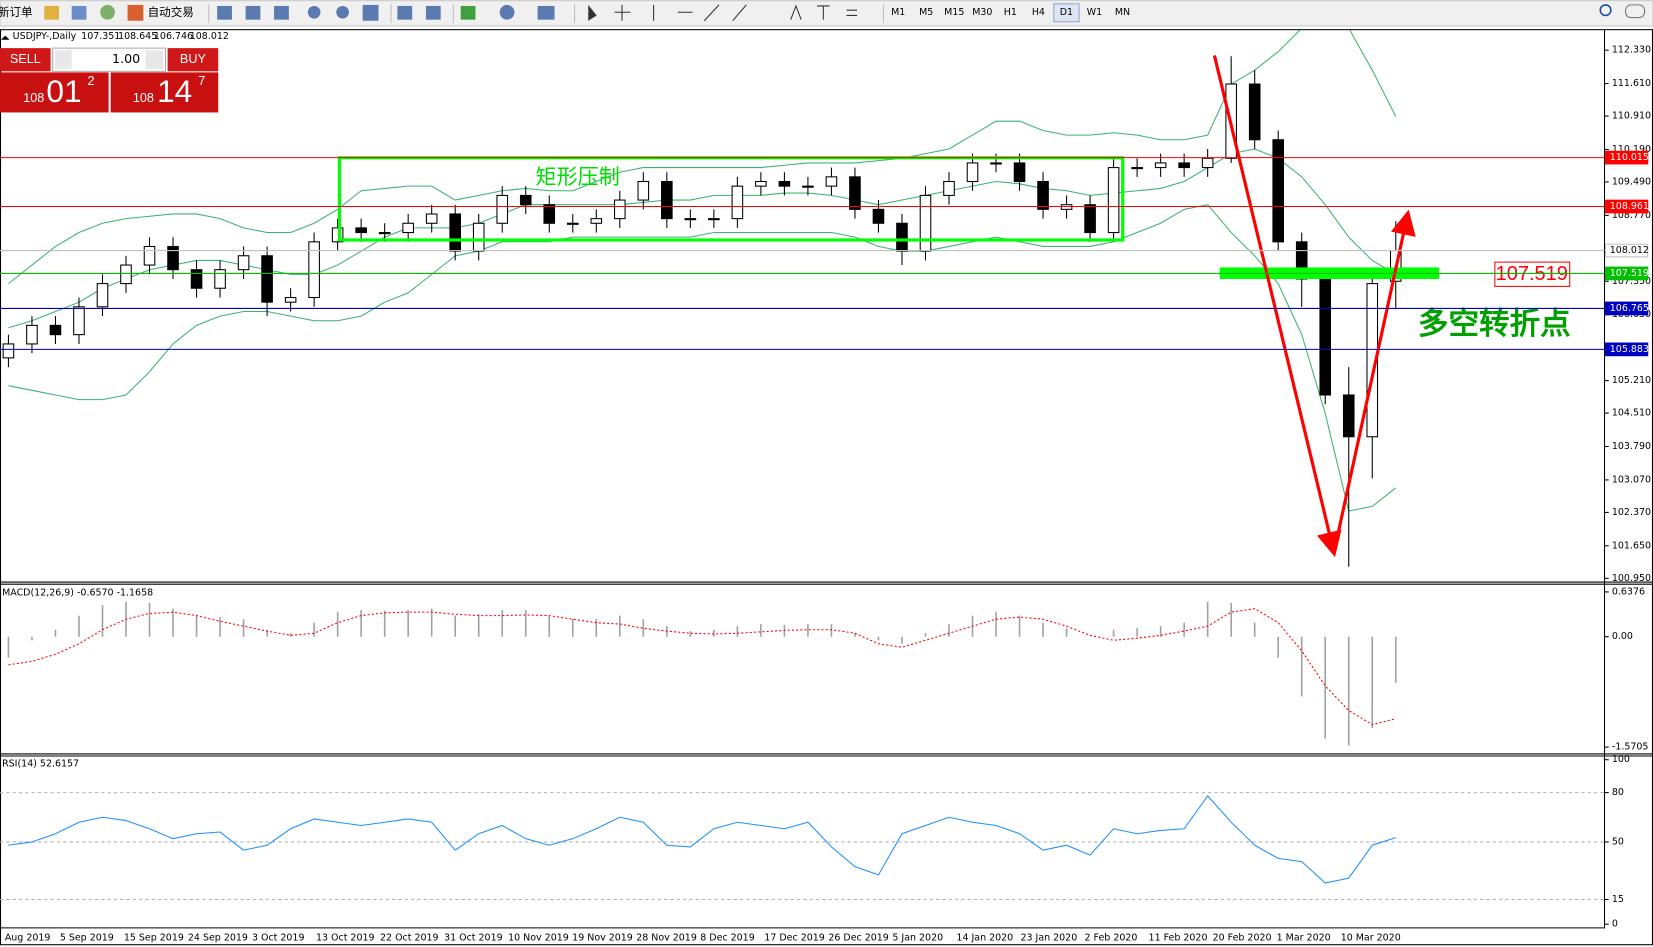 This screenshot has width=1653, height=947. Describe the element at coordinates (409, 937) in the screenshot. I see `x-tick-label: 22 Oct 2019` at that location.